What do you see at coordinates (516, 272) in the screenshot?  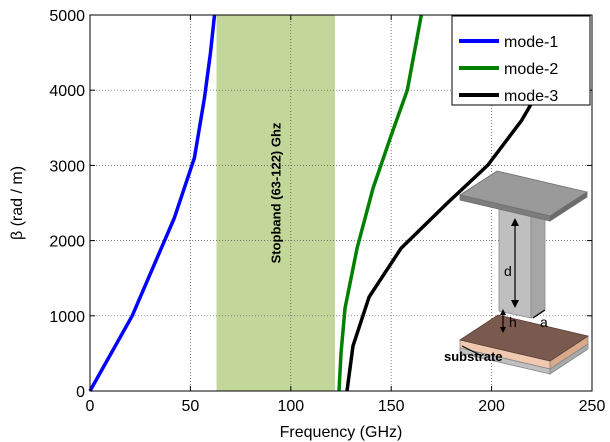 I see `unit-cell-inset: d h a substrate` at bounding box center [516, 272].